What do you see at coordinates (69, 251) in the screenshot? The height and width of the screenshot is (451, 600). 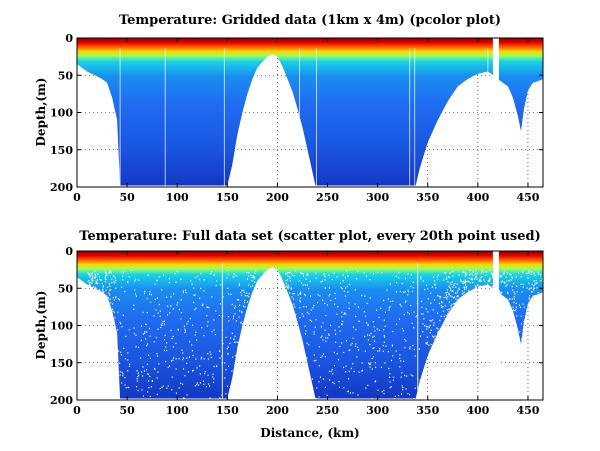 I see `y-tick-label: 0` at bounding box center [69, 251].